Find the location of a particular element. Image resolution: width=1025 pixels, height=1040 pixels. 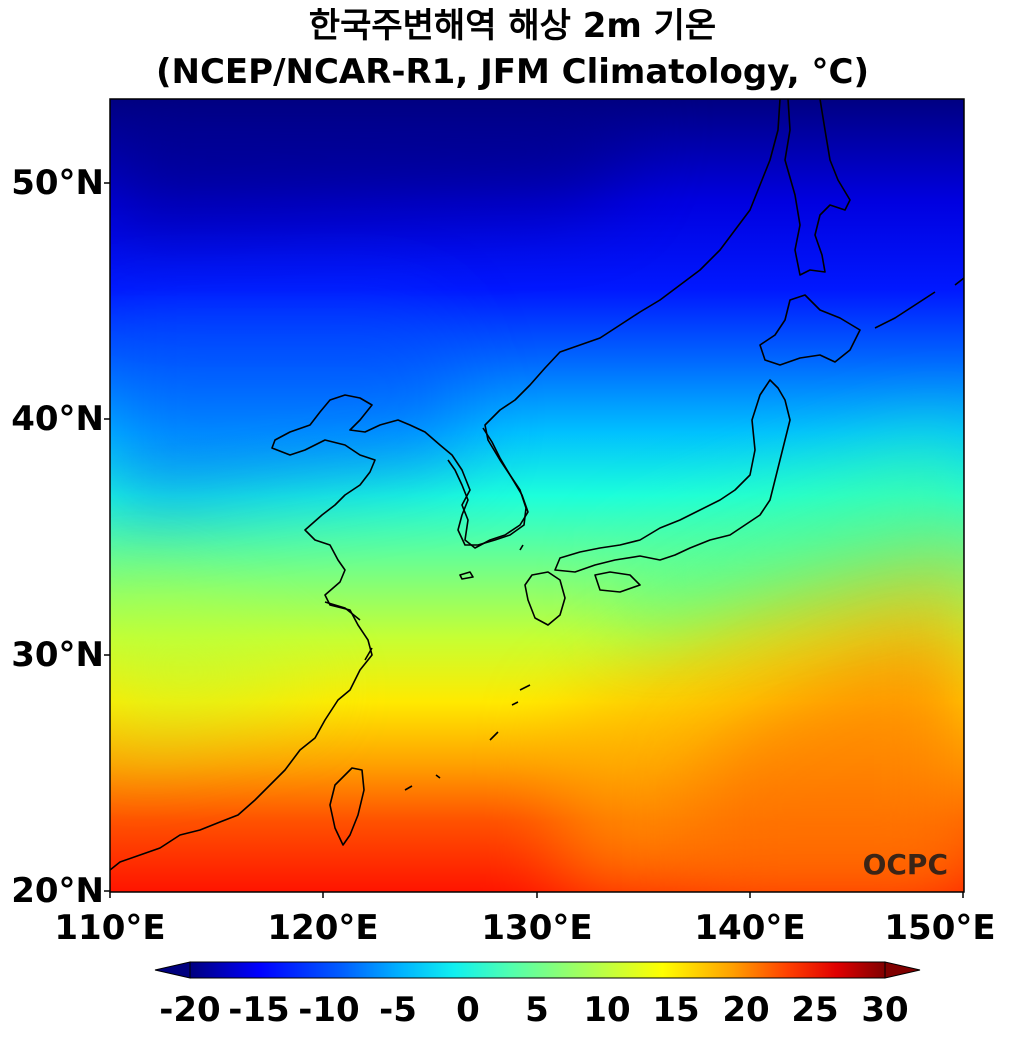

colorbar-tick: 15 is located at coordinates (676, 1010).